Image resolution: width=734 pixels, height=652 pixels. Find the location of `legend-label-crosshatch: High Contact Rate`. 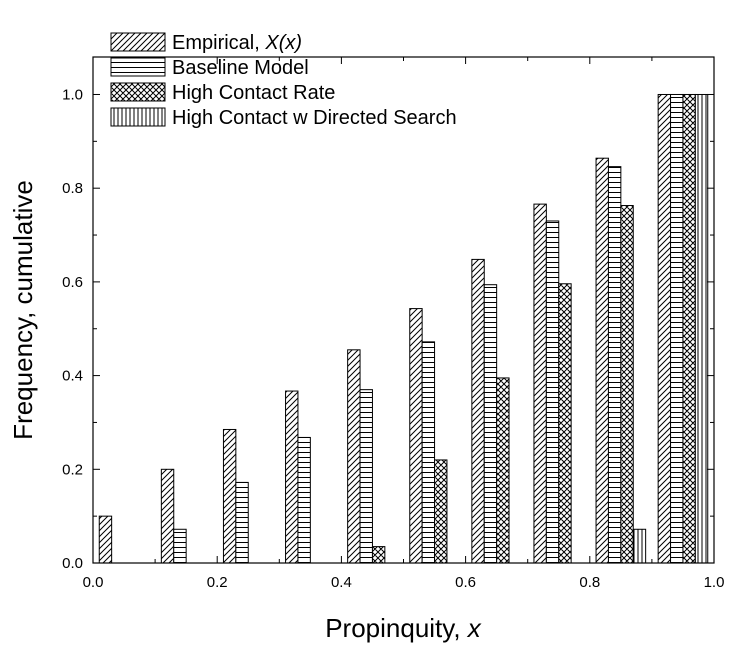

legend-label-crosshatch: High Contact Rate is located at coordinates (253, 93).